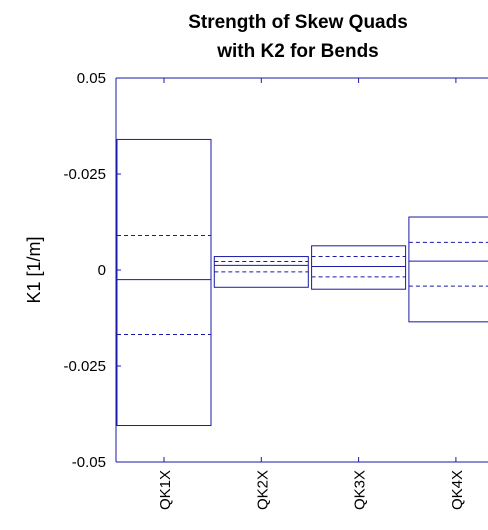 This screenshot has width=488, height=530. I want to click on box-qk4x, so click(448, 269).